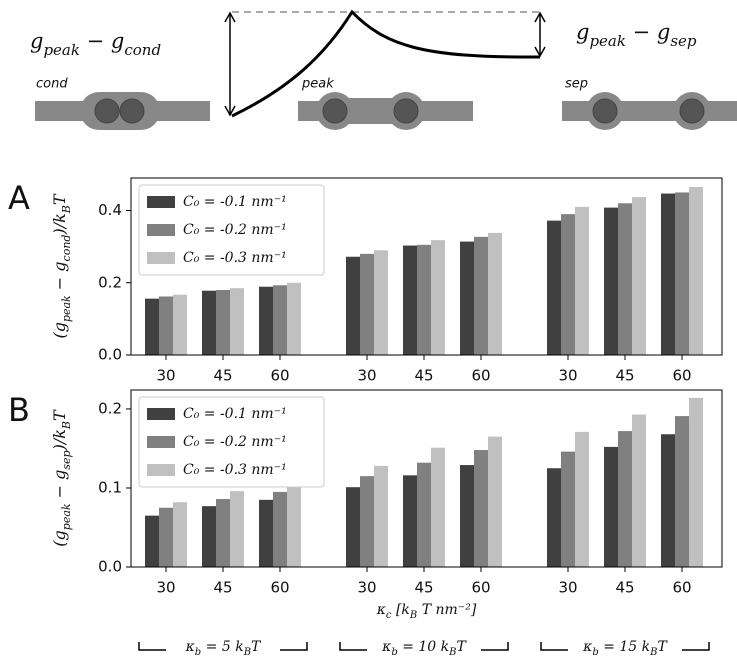 The height and width of the screenshot is (661, 737). Describe the element at coordinates (235, 258) in the screenshot. I see `legend-label: C₀ = -0.3 nm⁻¹` at that location.